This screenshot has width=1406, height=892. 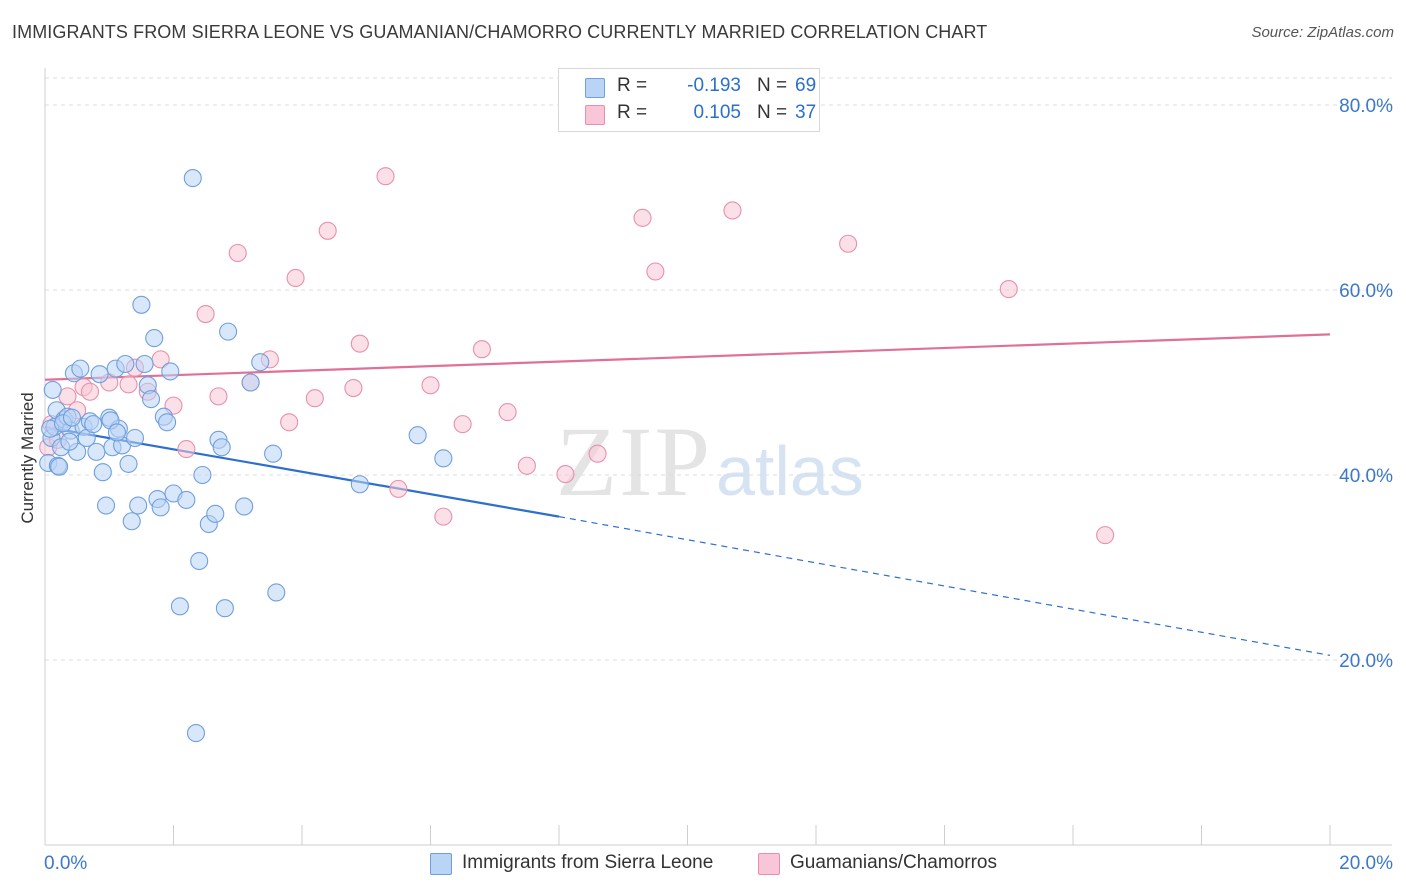 What do you see at coordinates (634, 461) in the screenshot?
I see `watermark-zip: ZIP` at bounding box center [634, 461].